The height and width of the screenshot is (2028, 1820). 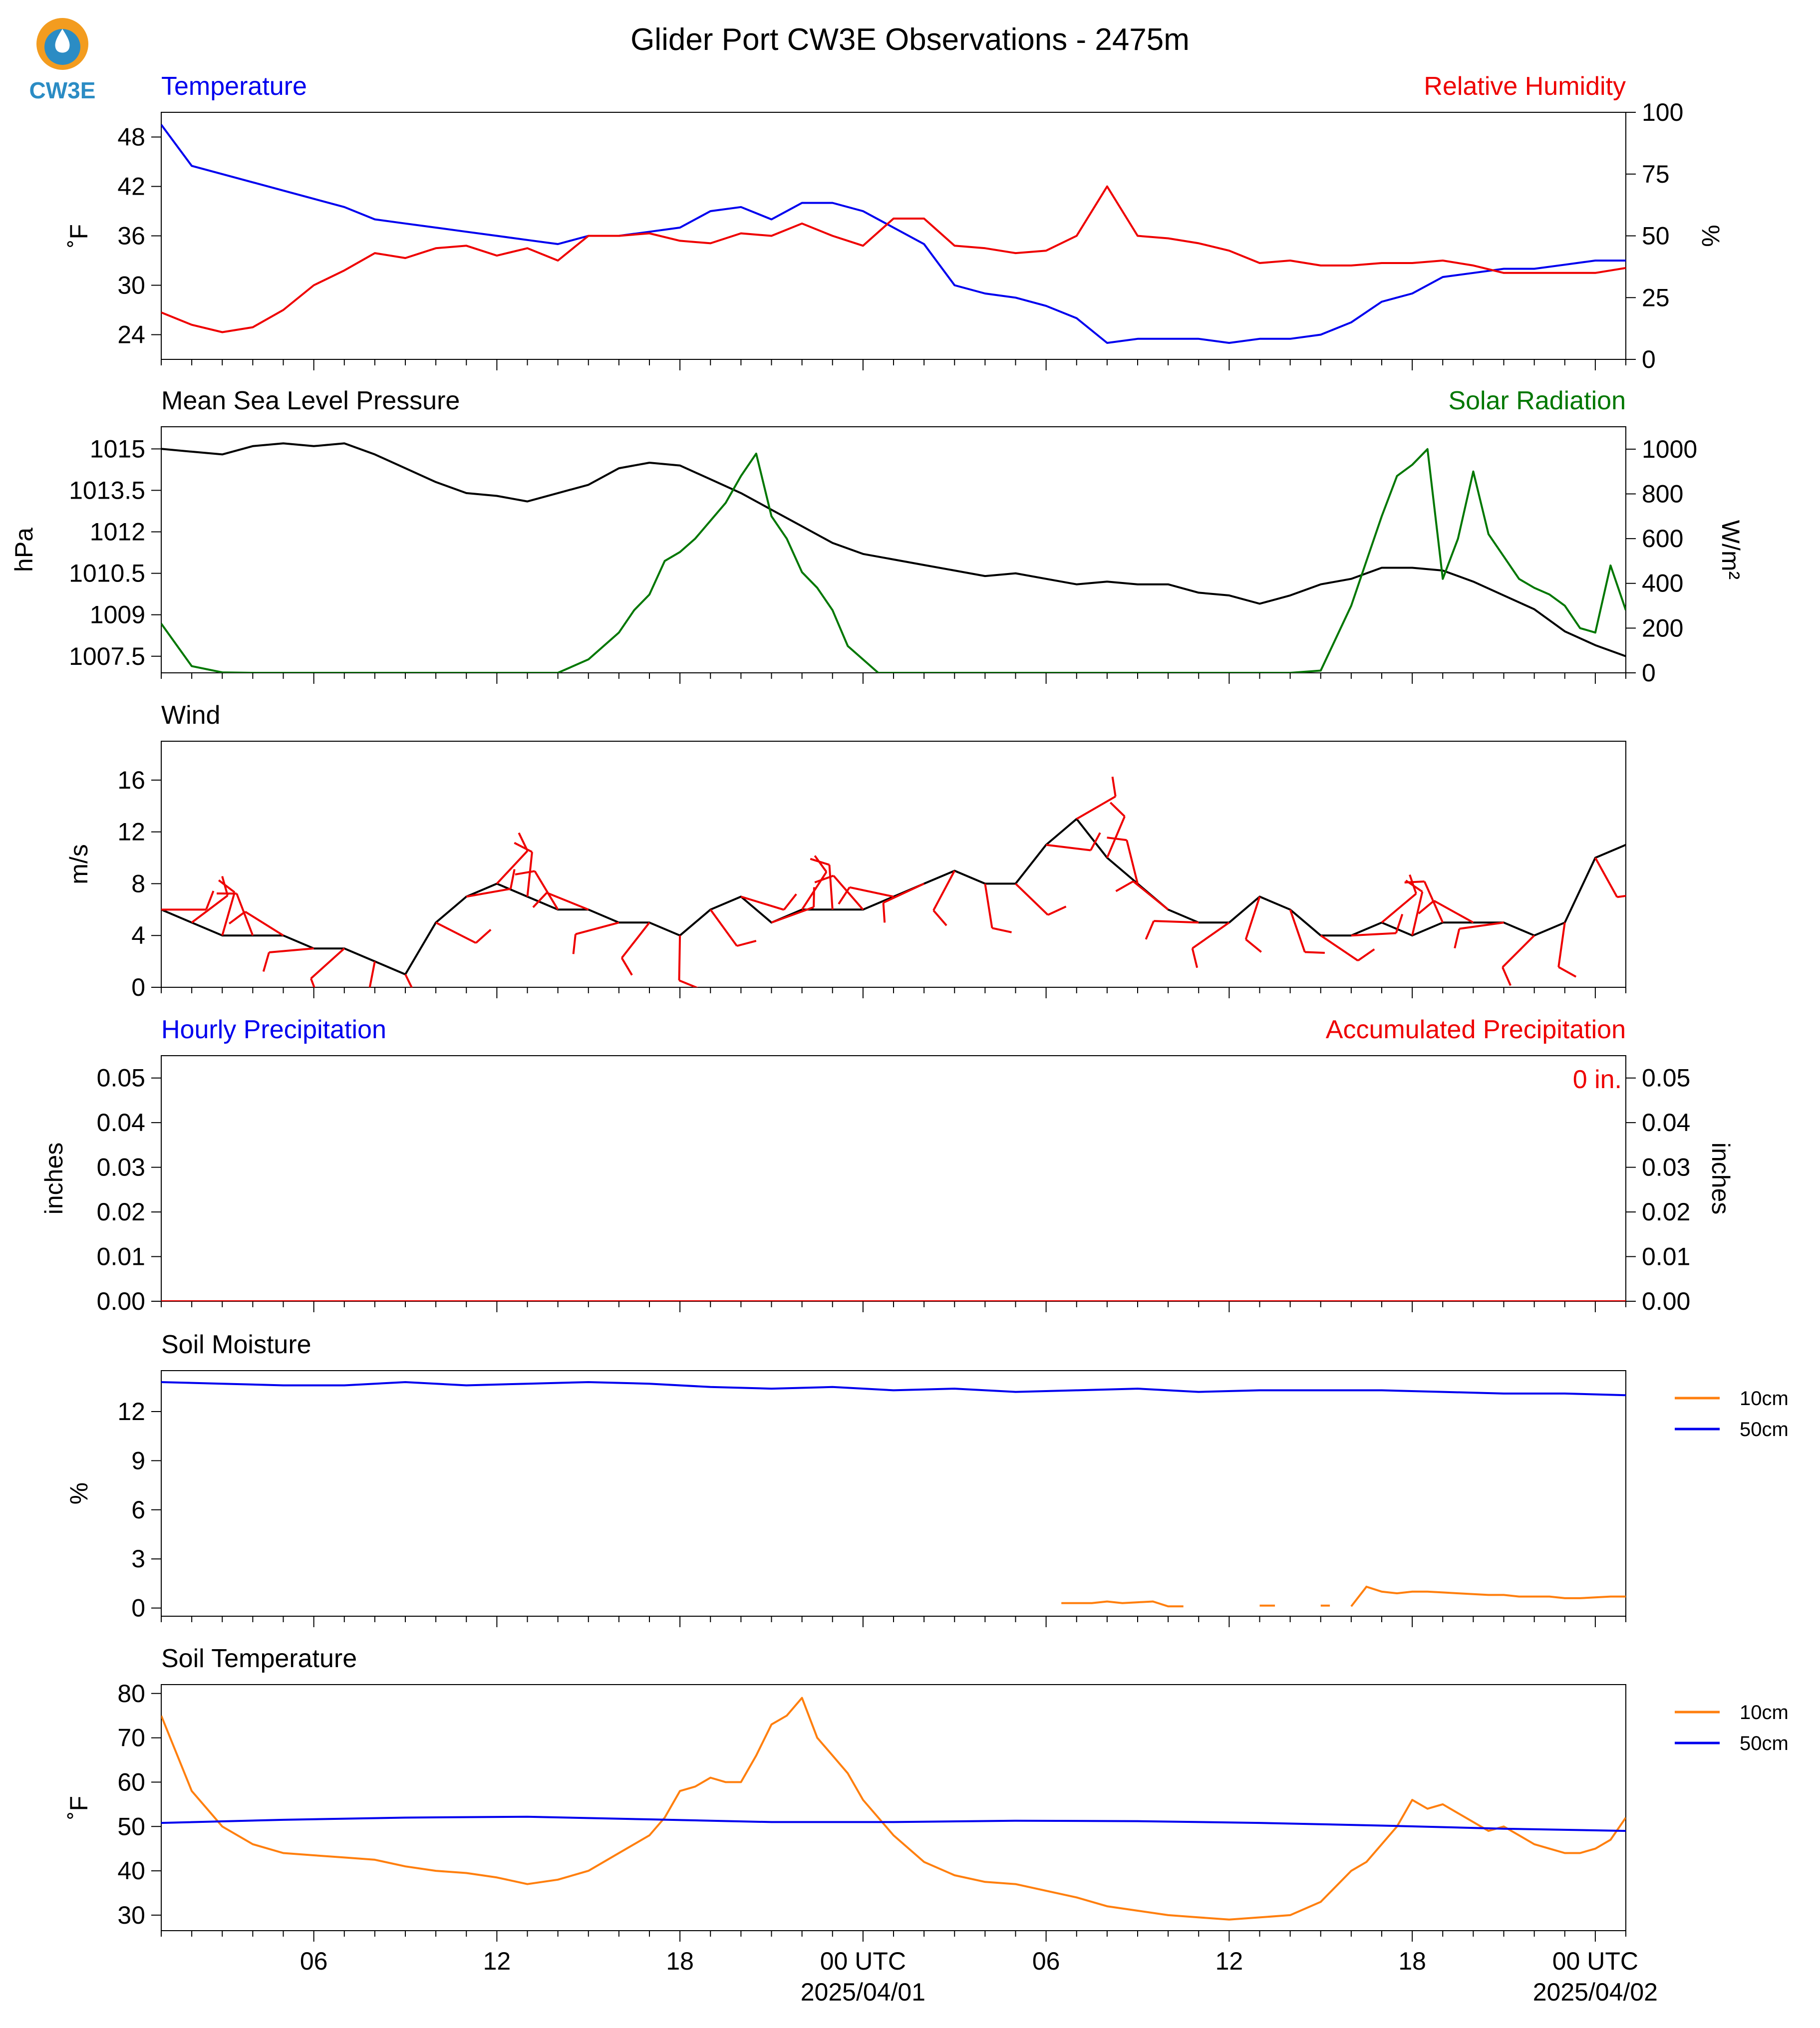 I want to click on y-tick-label: 0, so click(x=138, y=1608).